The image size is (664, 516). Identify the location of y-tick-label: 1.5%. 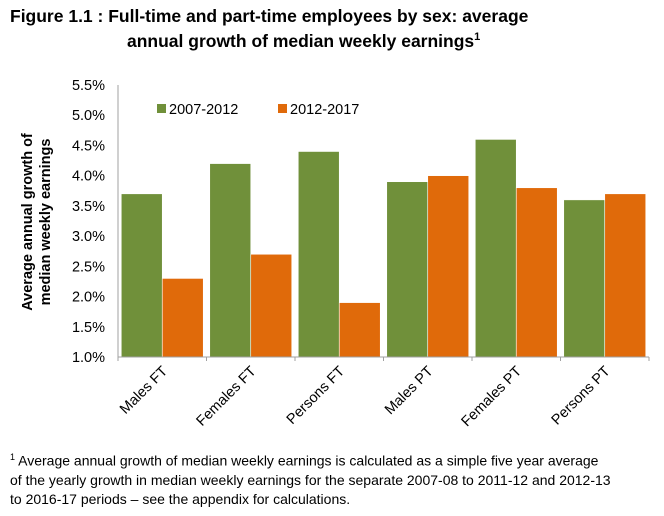
(88, 328).